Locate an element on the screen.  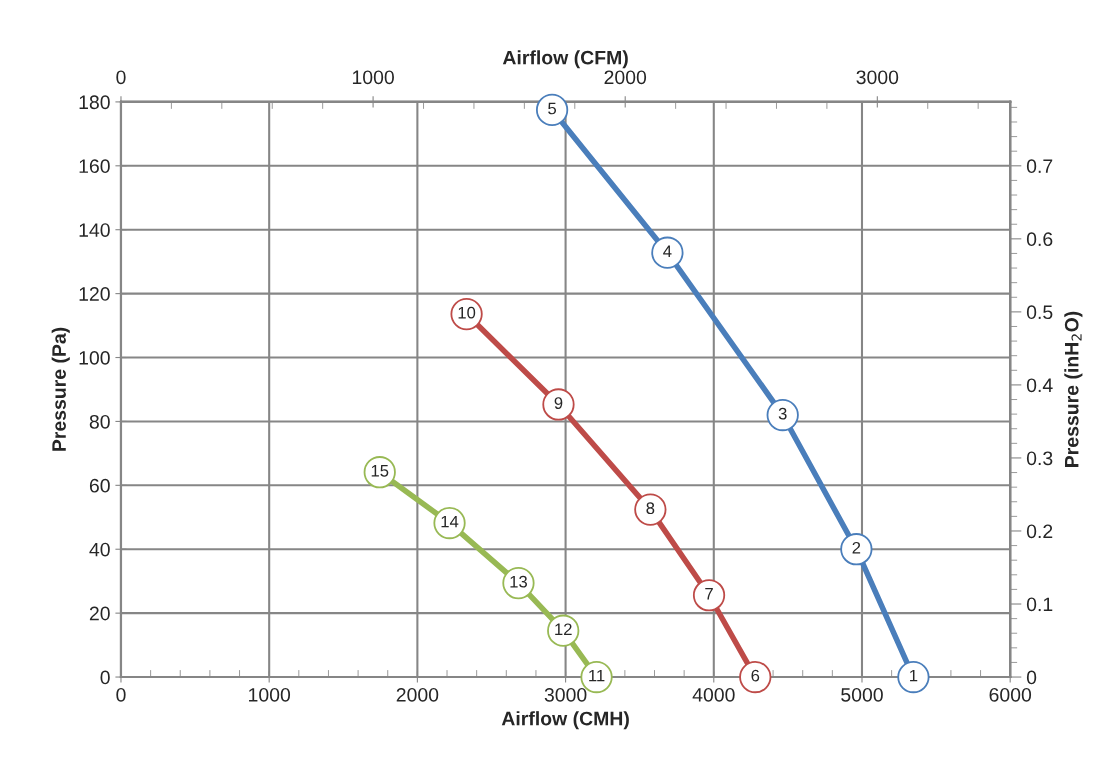
y-tick-label: 160 is located at coordinates (94, 166).